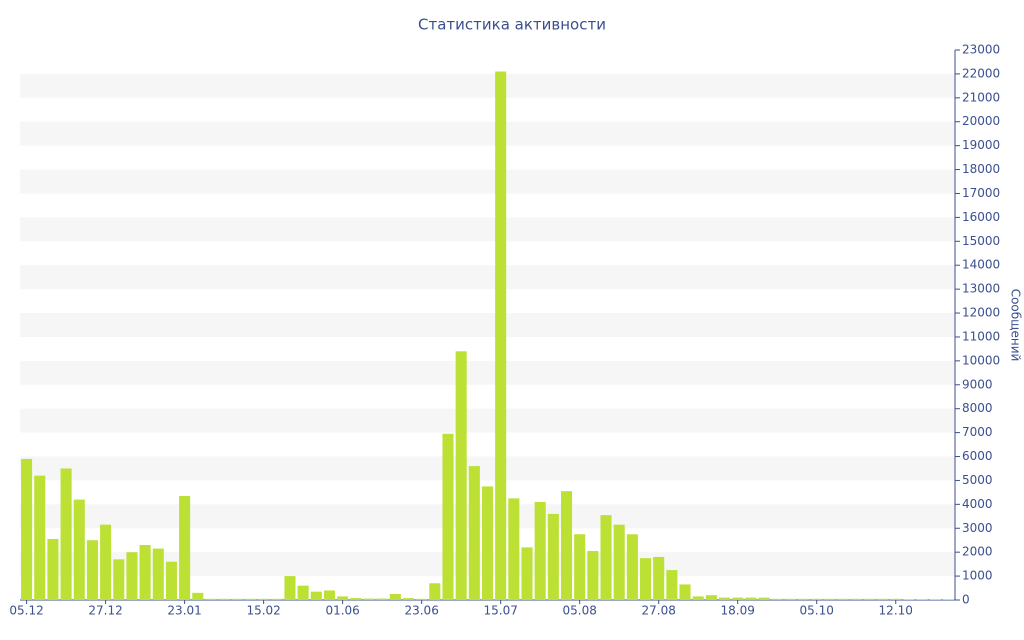 The width and height of the screenshot is (1024, 640). What do you see at coordinates (981, 313) in the screenshot?
I see `y-tick-label: 12000` at bounding box center [981, 313].